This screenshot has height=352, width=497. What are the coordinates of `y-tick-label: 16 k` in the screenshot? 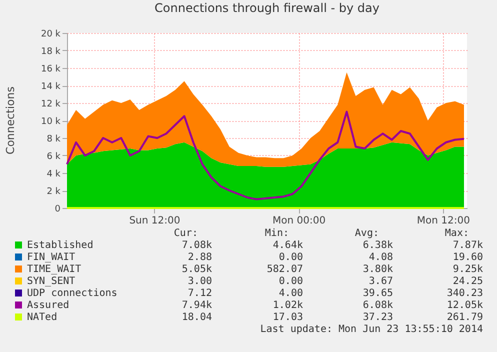 It's located at (51, 69).